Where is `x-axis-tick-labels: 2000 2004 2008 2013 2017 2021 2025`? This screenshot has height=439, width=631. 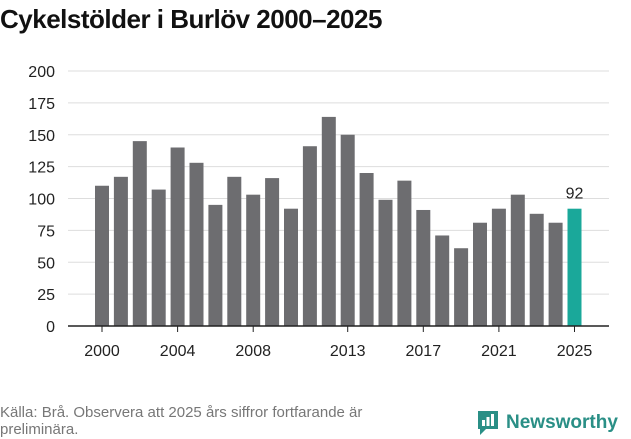 x-axis-tick-labels: 2000 2004 2008 2013 2017 2021 2025 is located at coordinates (338, 351).